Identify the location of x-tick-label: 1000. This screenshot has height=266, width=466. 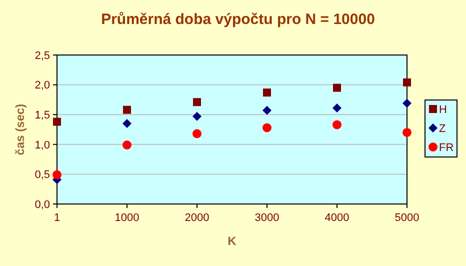
(127, 218).